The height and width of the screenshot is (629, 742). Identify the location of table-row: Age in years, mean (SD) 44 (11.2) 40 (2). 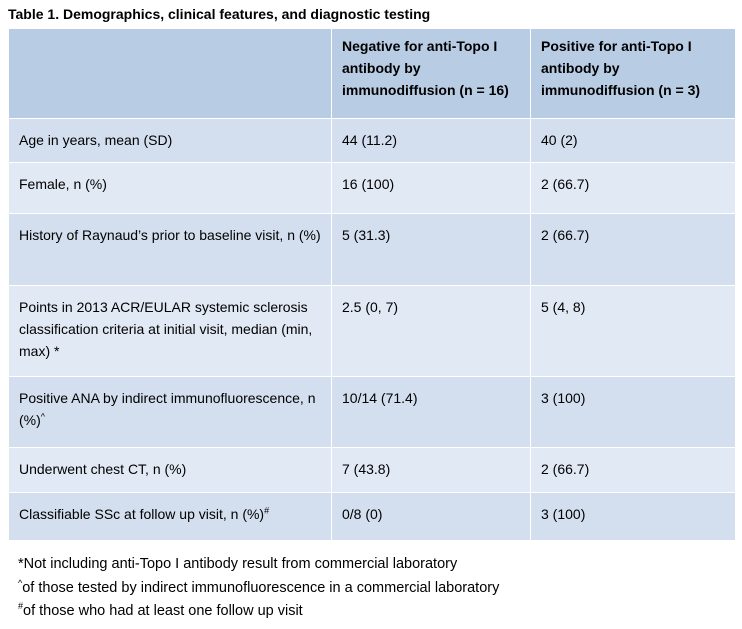
(372, 140).